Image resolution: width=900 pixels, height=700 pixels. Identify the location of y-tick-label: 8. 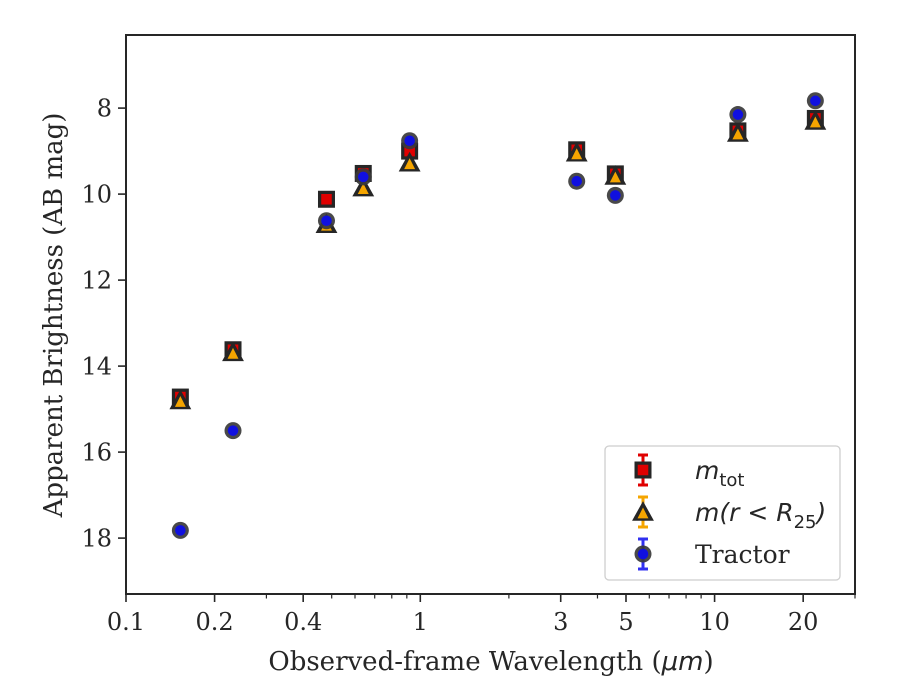
(104, 109).